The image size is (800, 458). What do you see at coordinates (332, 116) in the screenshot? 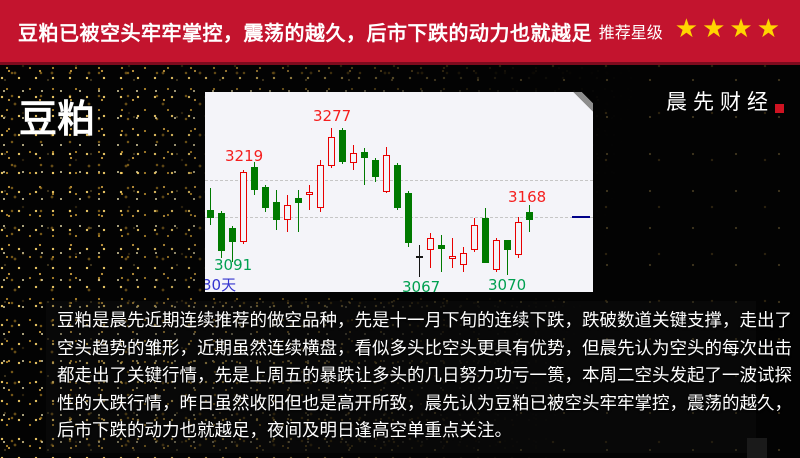
I see `price-label: 3277` at bounding box center [332, 116].